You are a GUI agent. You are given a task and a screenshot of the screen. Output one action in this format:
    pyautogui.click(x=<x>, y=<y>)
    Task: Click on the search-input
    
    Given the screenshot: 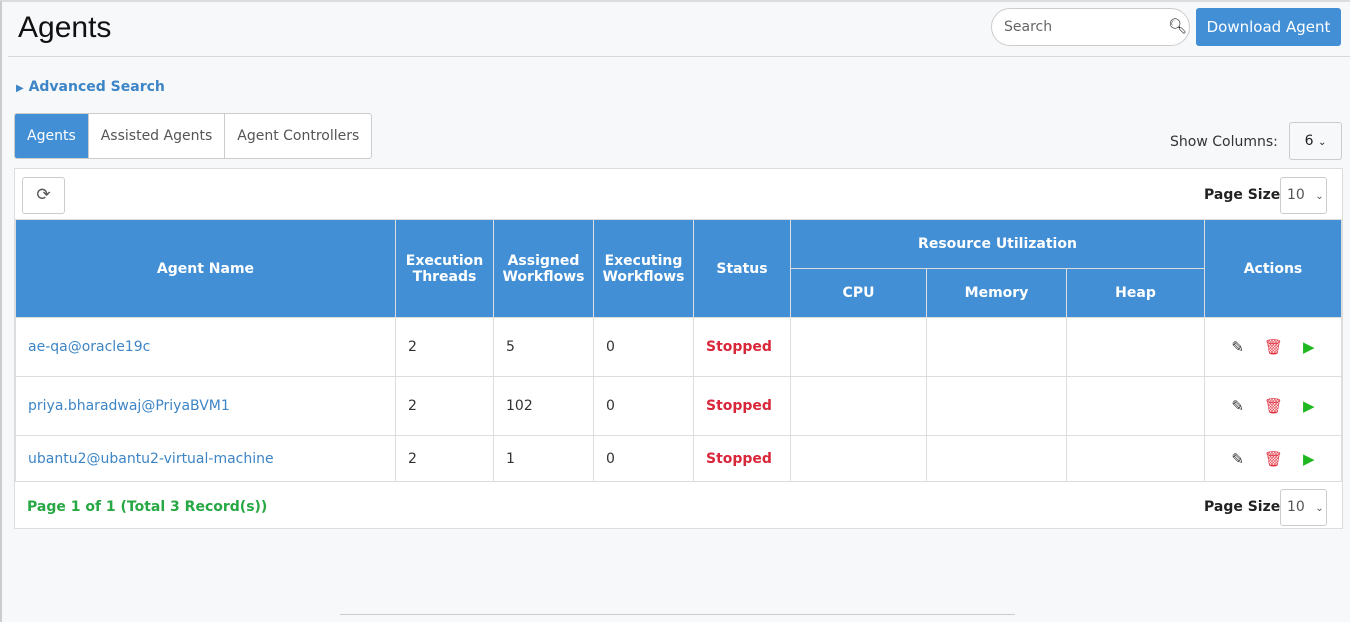 What is the action you would take?
    pyautogui.click(x=1090, y=27)
    